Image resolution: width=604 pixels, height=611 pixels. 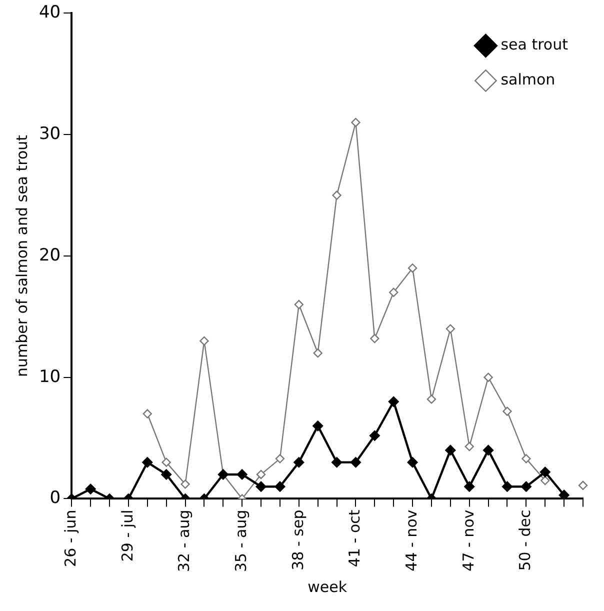 What do you see at coordinates (534, 45) in the screenshot?
I see `legend-label: sea trout` at bounding box center [534, 45].